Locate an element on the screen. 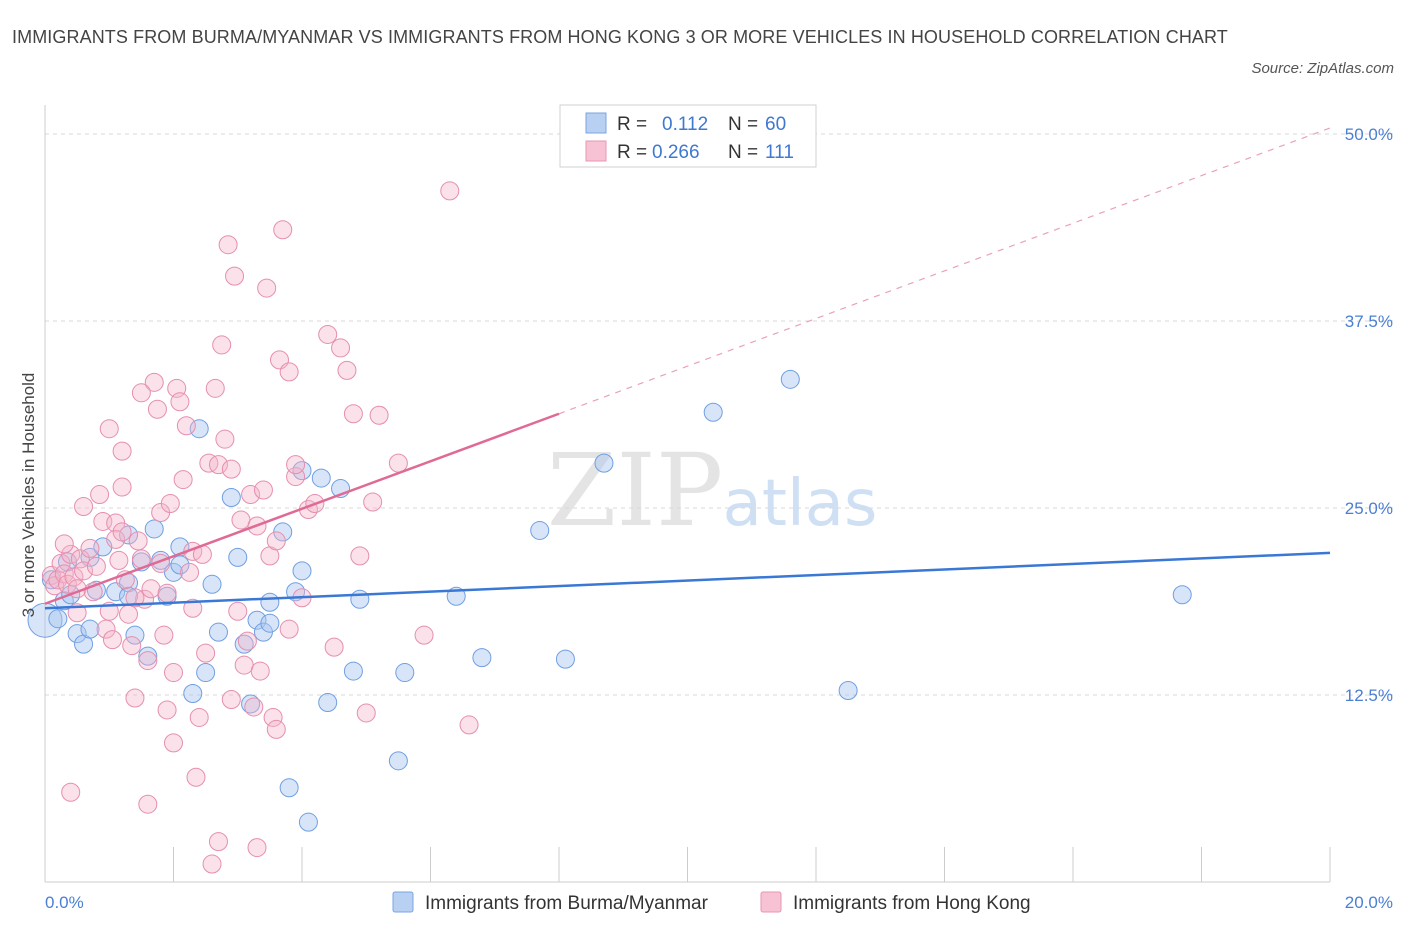  stats-n-label-1: N = is located at coordinates (743, 124).